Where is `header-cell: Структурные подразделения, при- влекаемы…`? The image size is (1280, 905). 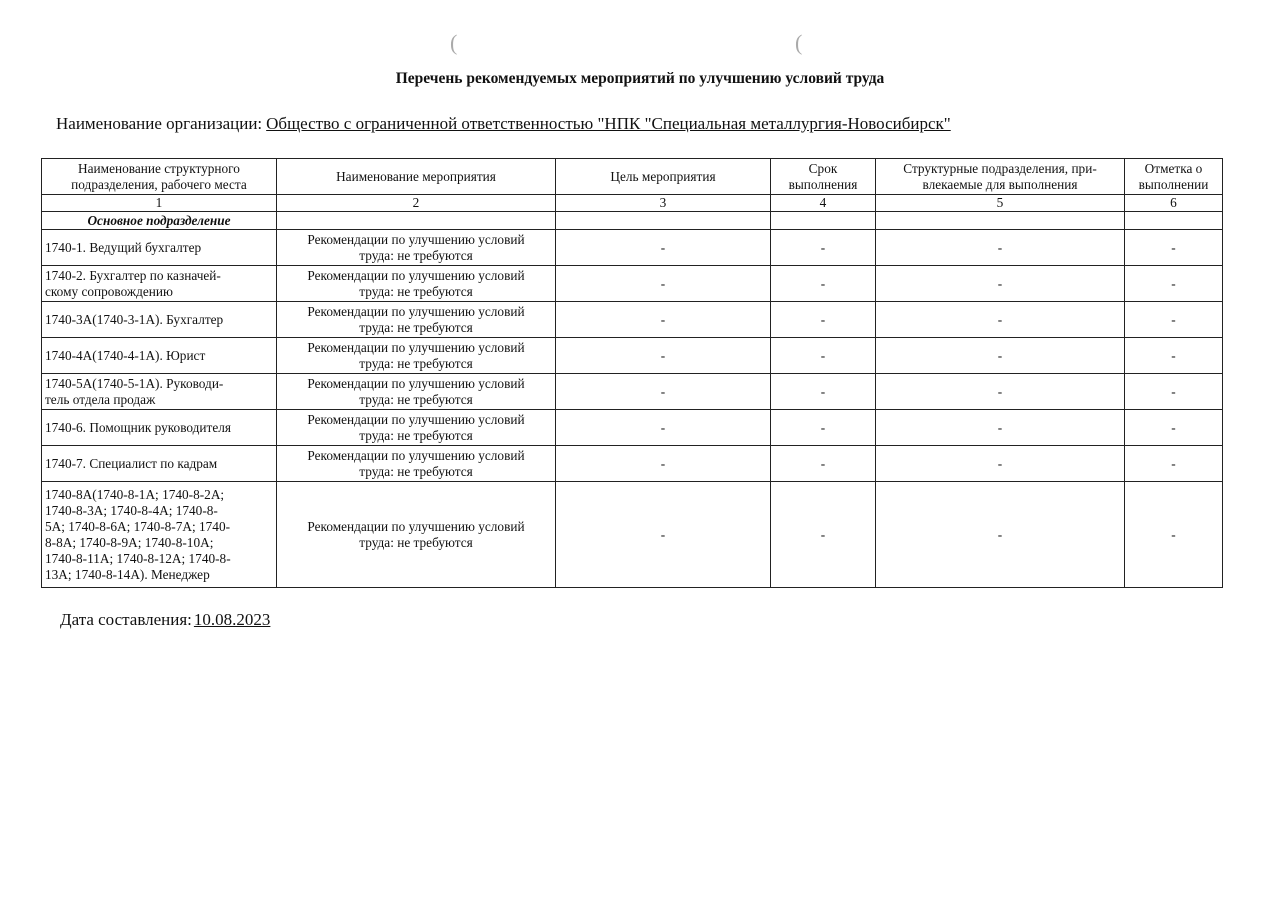
header-cell: Структурные подразделения, при- влекаемы… is located at coordinates (1000, 176).